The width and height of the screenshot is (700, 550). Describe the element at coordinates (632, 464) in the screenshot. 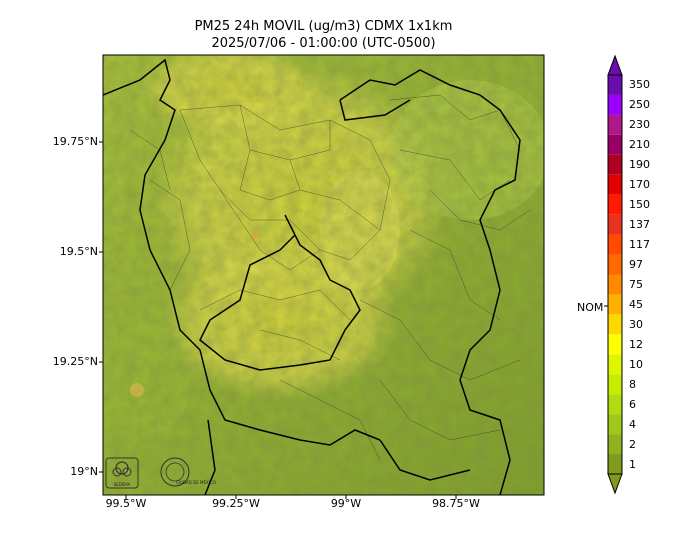

I see `colorbar-label: 1` at that location.